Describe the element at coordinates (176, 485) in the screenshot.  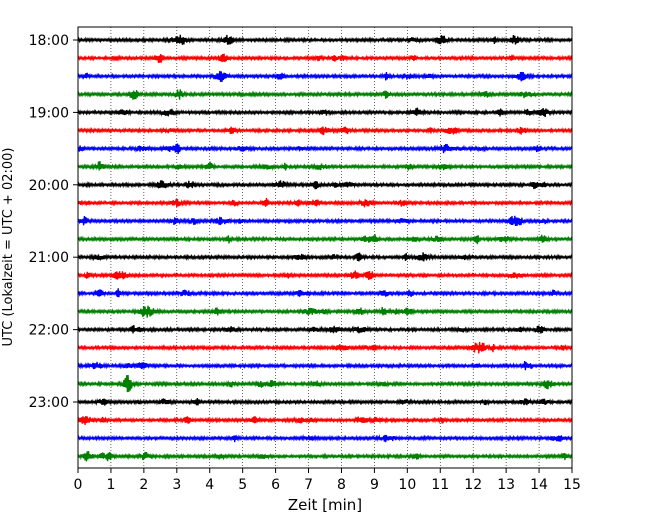
I see `x-tick-label: 3` at that location.